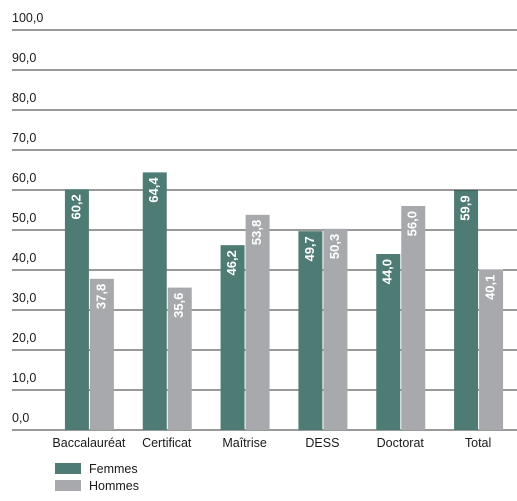 The width and height of the screenshot is (517, 501). What do you see at coordinates (309, 248) in the screenshot?
I see `value-label: 49,7` at bounding box center [309, 248].